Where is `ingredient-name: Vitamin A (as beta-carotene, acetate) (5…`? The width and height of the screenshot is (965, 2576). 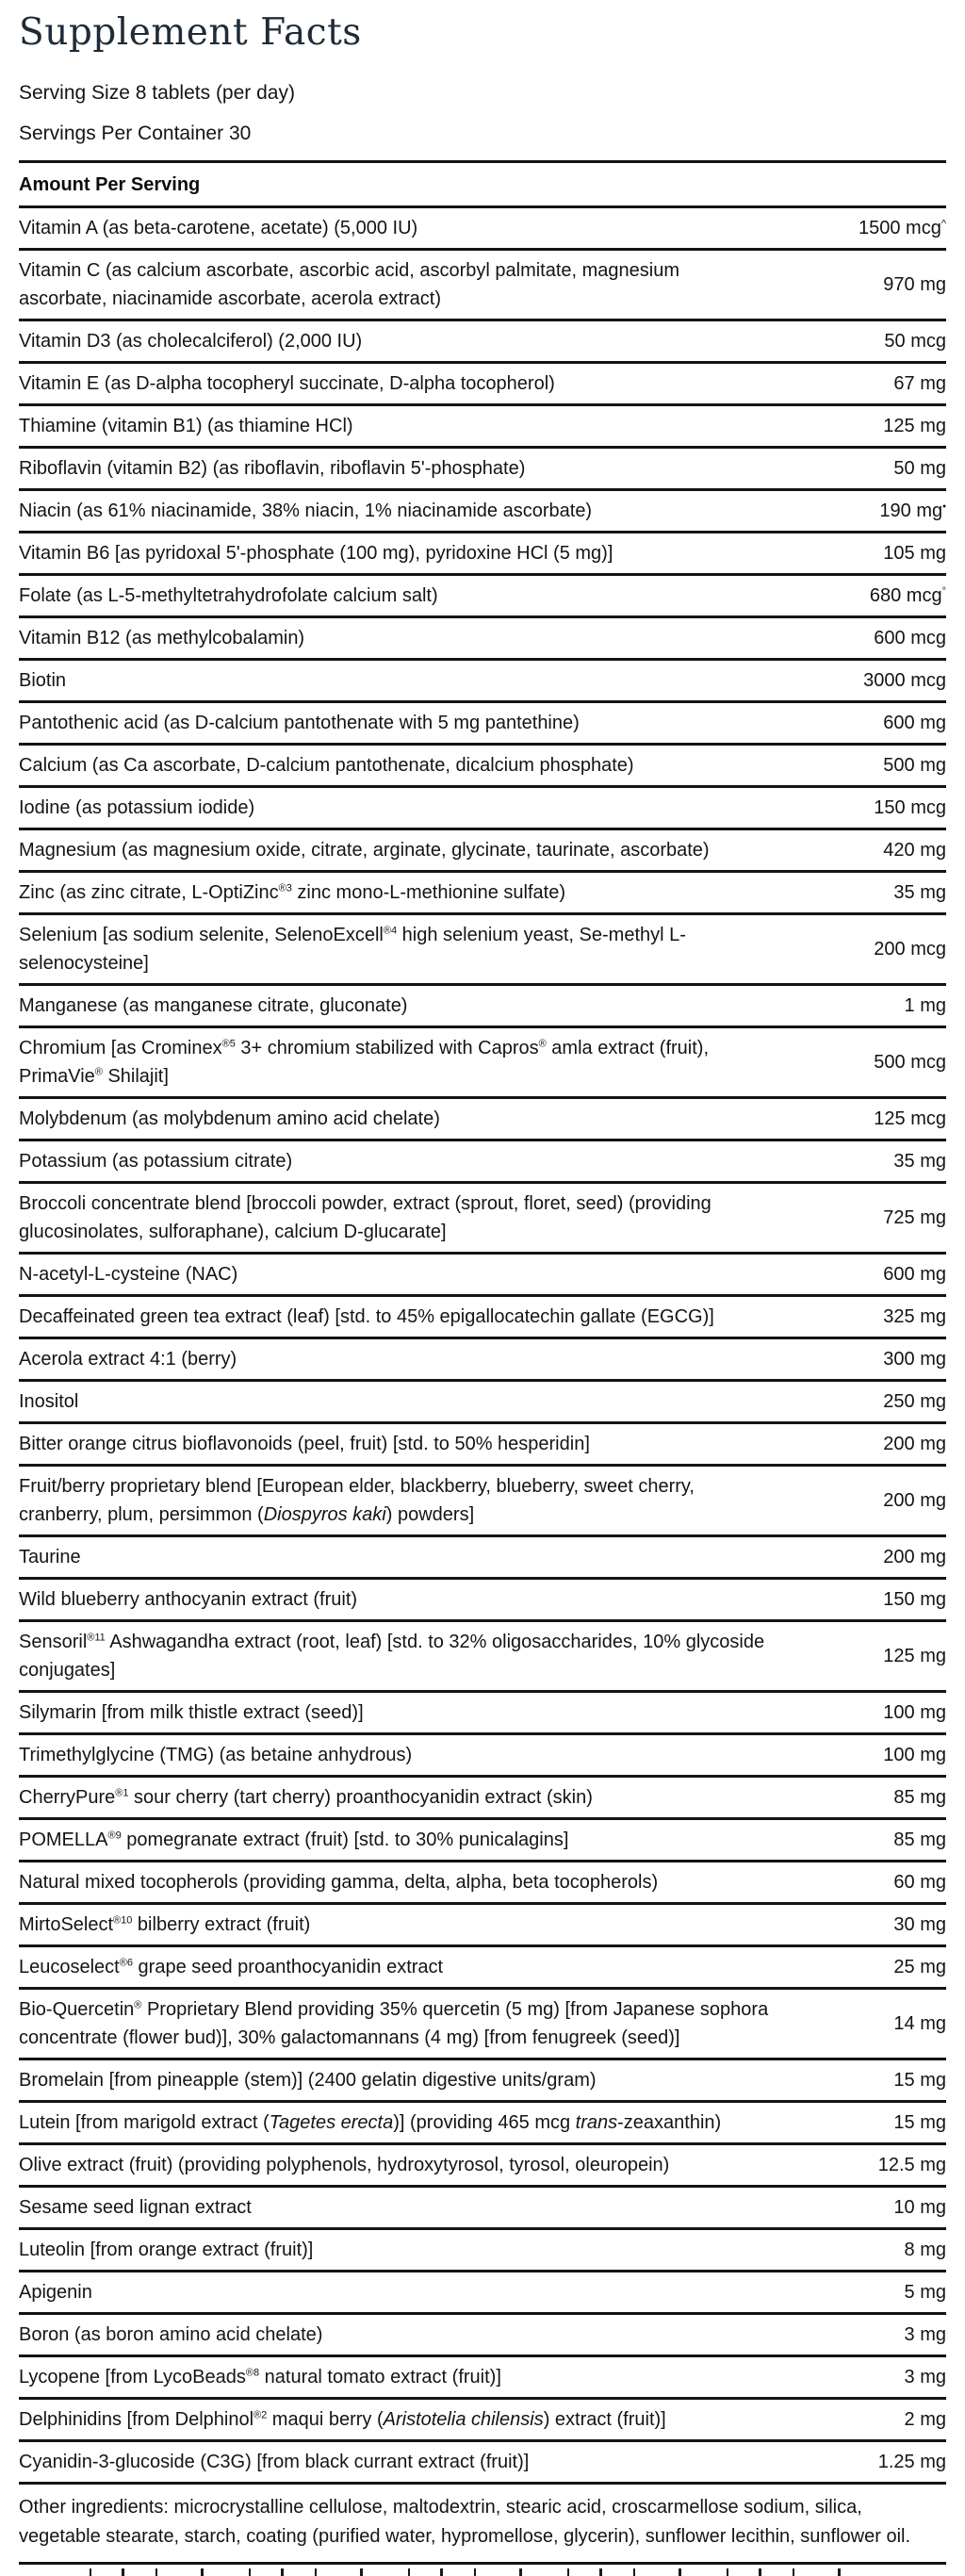 ingredient-name: Vitamin A (as beta-carotene, acetate) (5… is located at coordinates (218, 227).